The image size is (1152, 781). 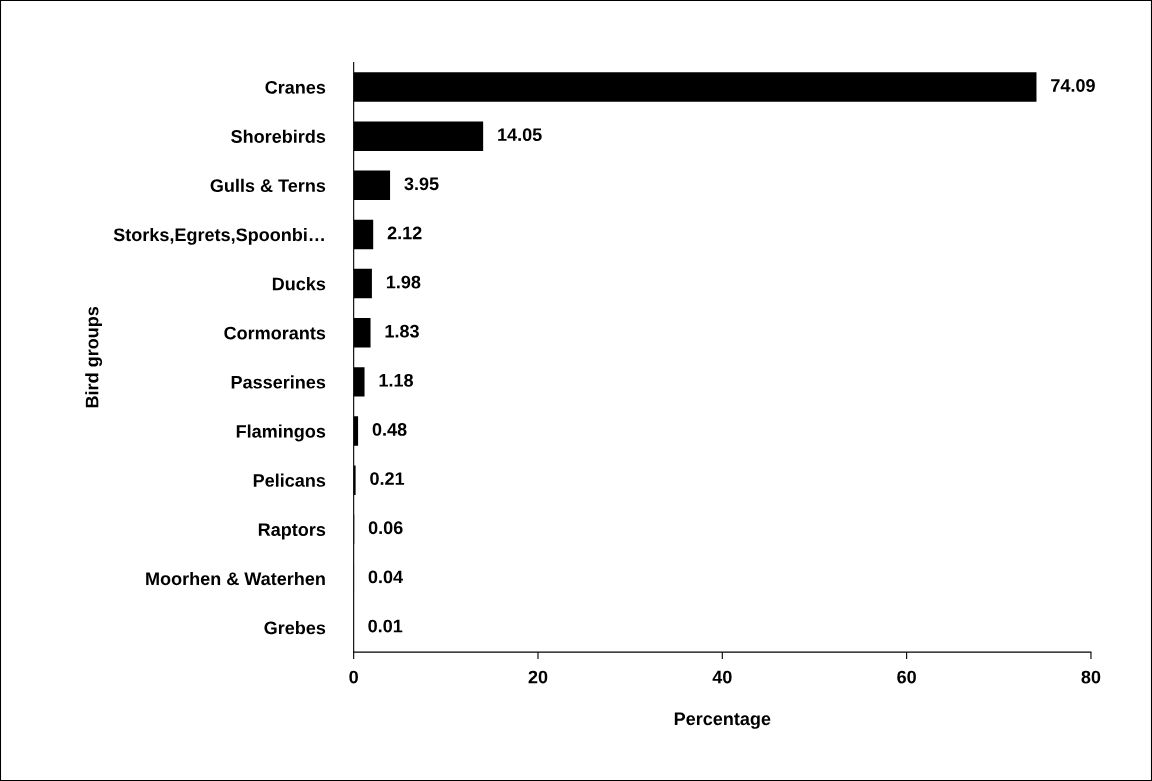 What do you see at coordinates (396, 380) in the screenshot?
I see `data-label: 1.18` at bounding box center [396, 380].